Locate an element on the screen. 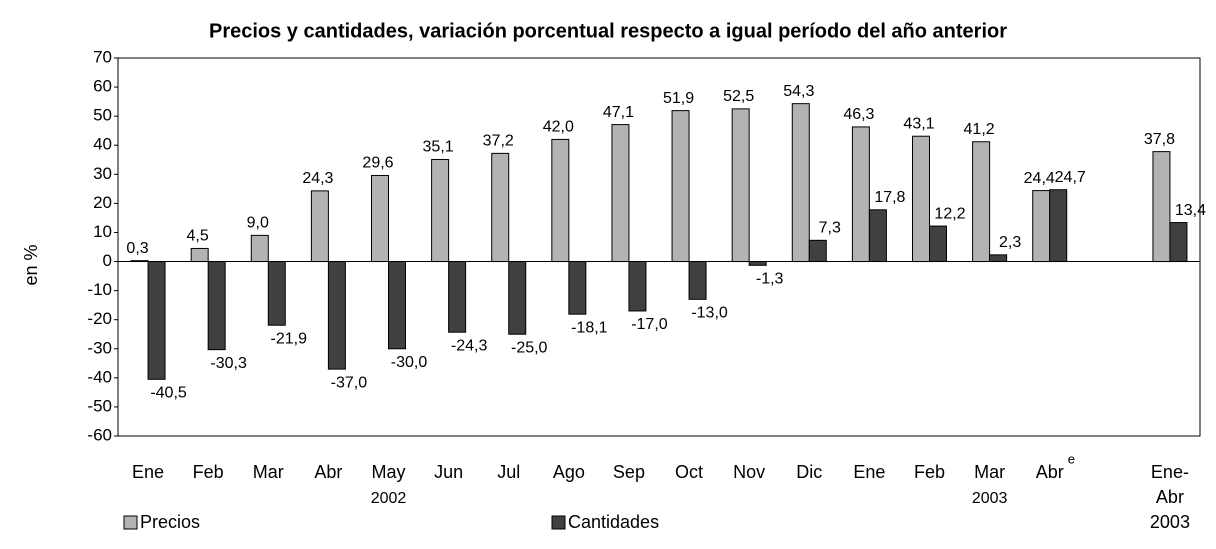 The height and width of the screenshot is (549, 1216). y-tick-label: -60 is located at coordinates (99, 434).